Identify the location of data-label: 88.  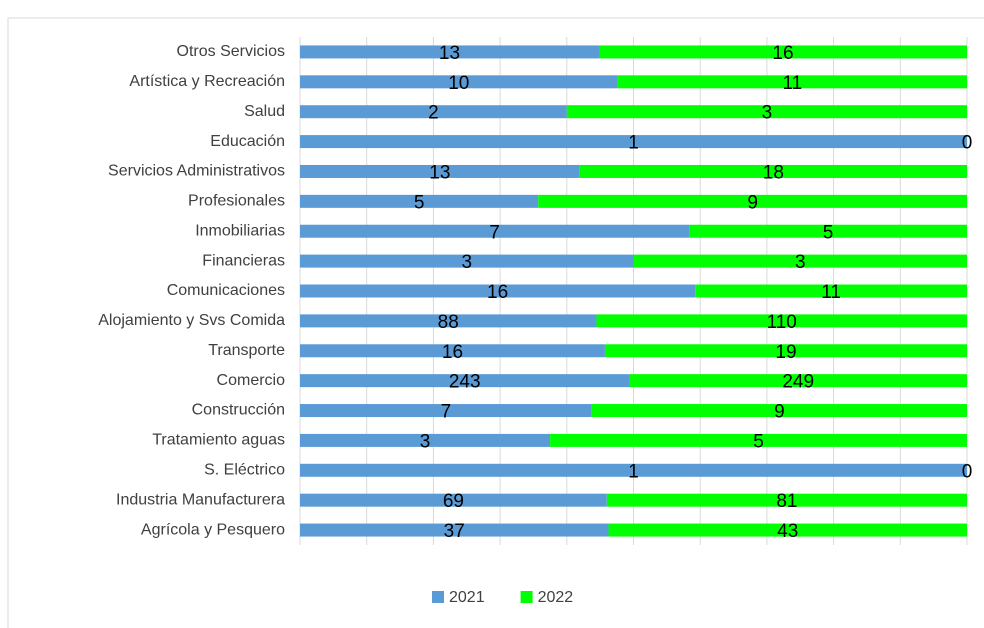
(448, 322).